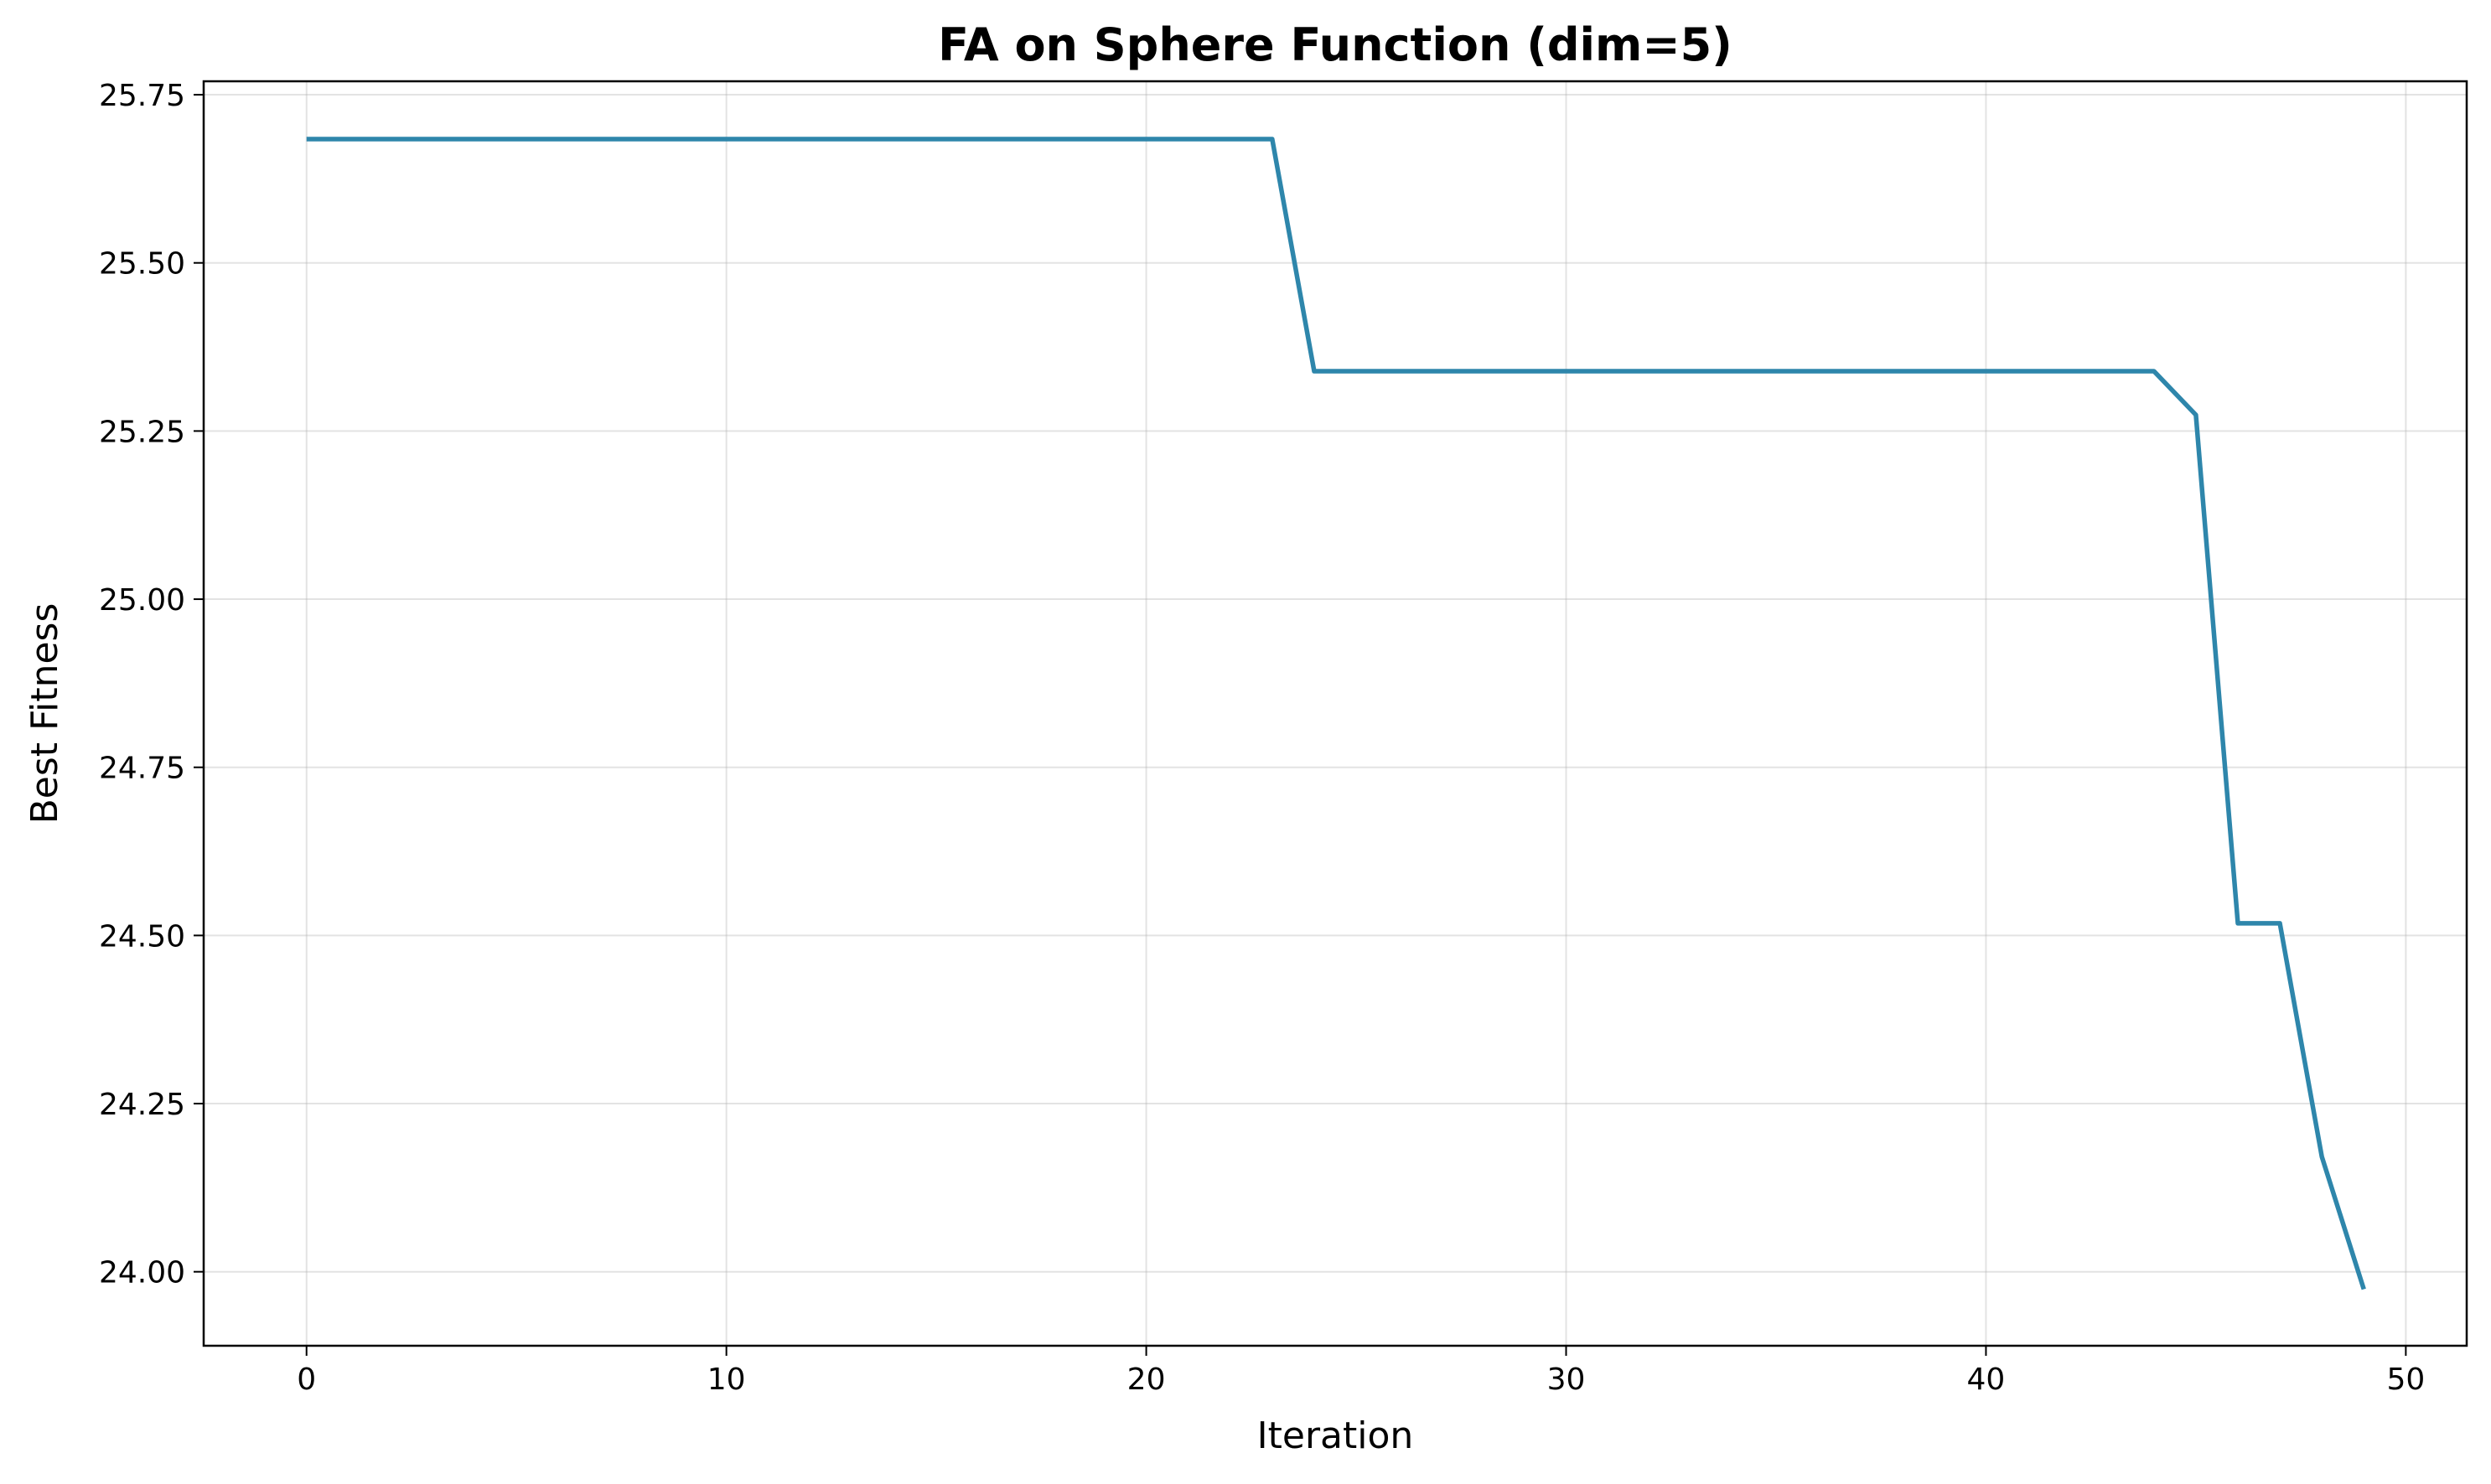 The image size is (2491, 1484). What do you see at coordinates (142, 264) in the screenshot?
I see `y-tick-label: 25.50` at bounding box center [142, 264].